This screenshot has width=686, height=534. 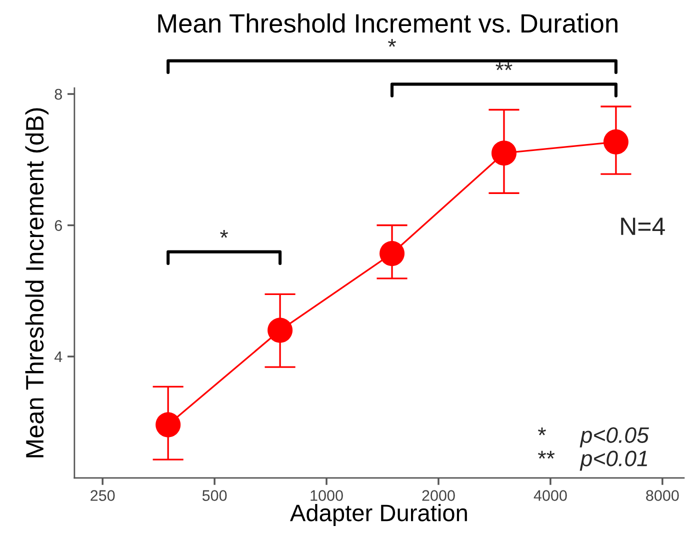 What do you see at coordinates (37, 283) in the screenshot?
I see `y-axis-title: Mean Threshold Increment (dB)` at bounding box center [37, 283].